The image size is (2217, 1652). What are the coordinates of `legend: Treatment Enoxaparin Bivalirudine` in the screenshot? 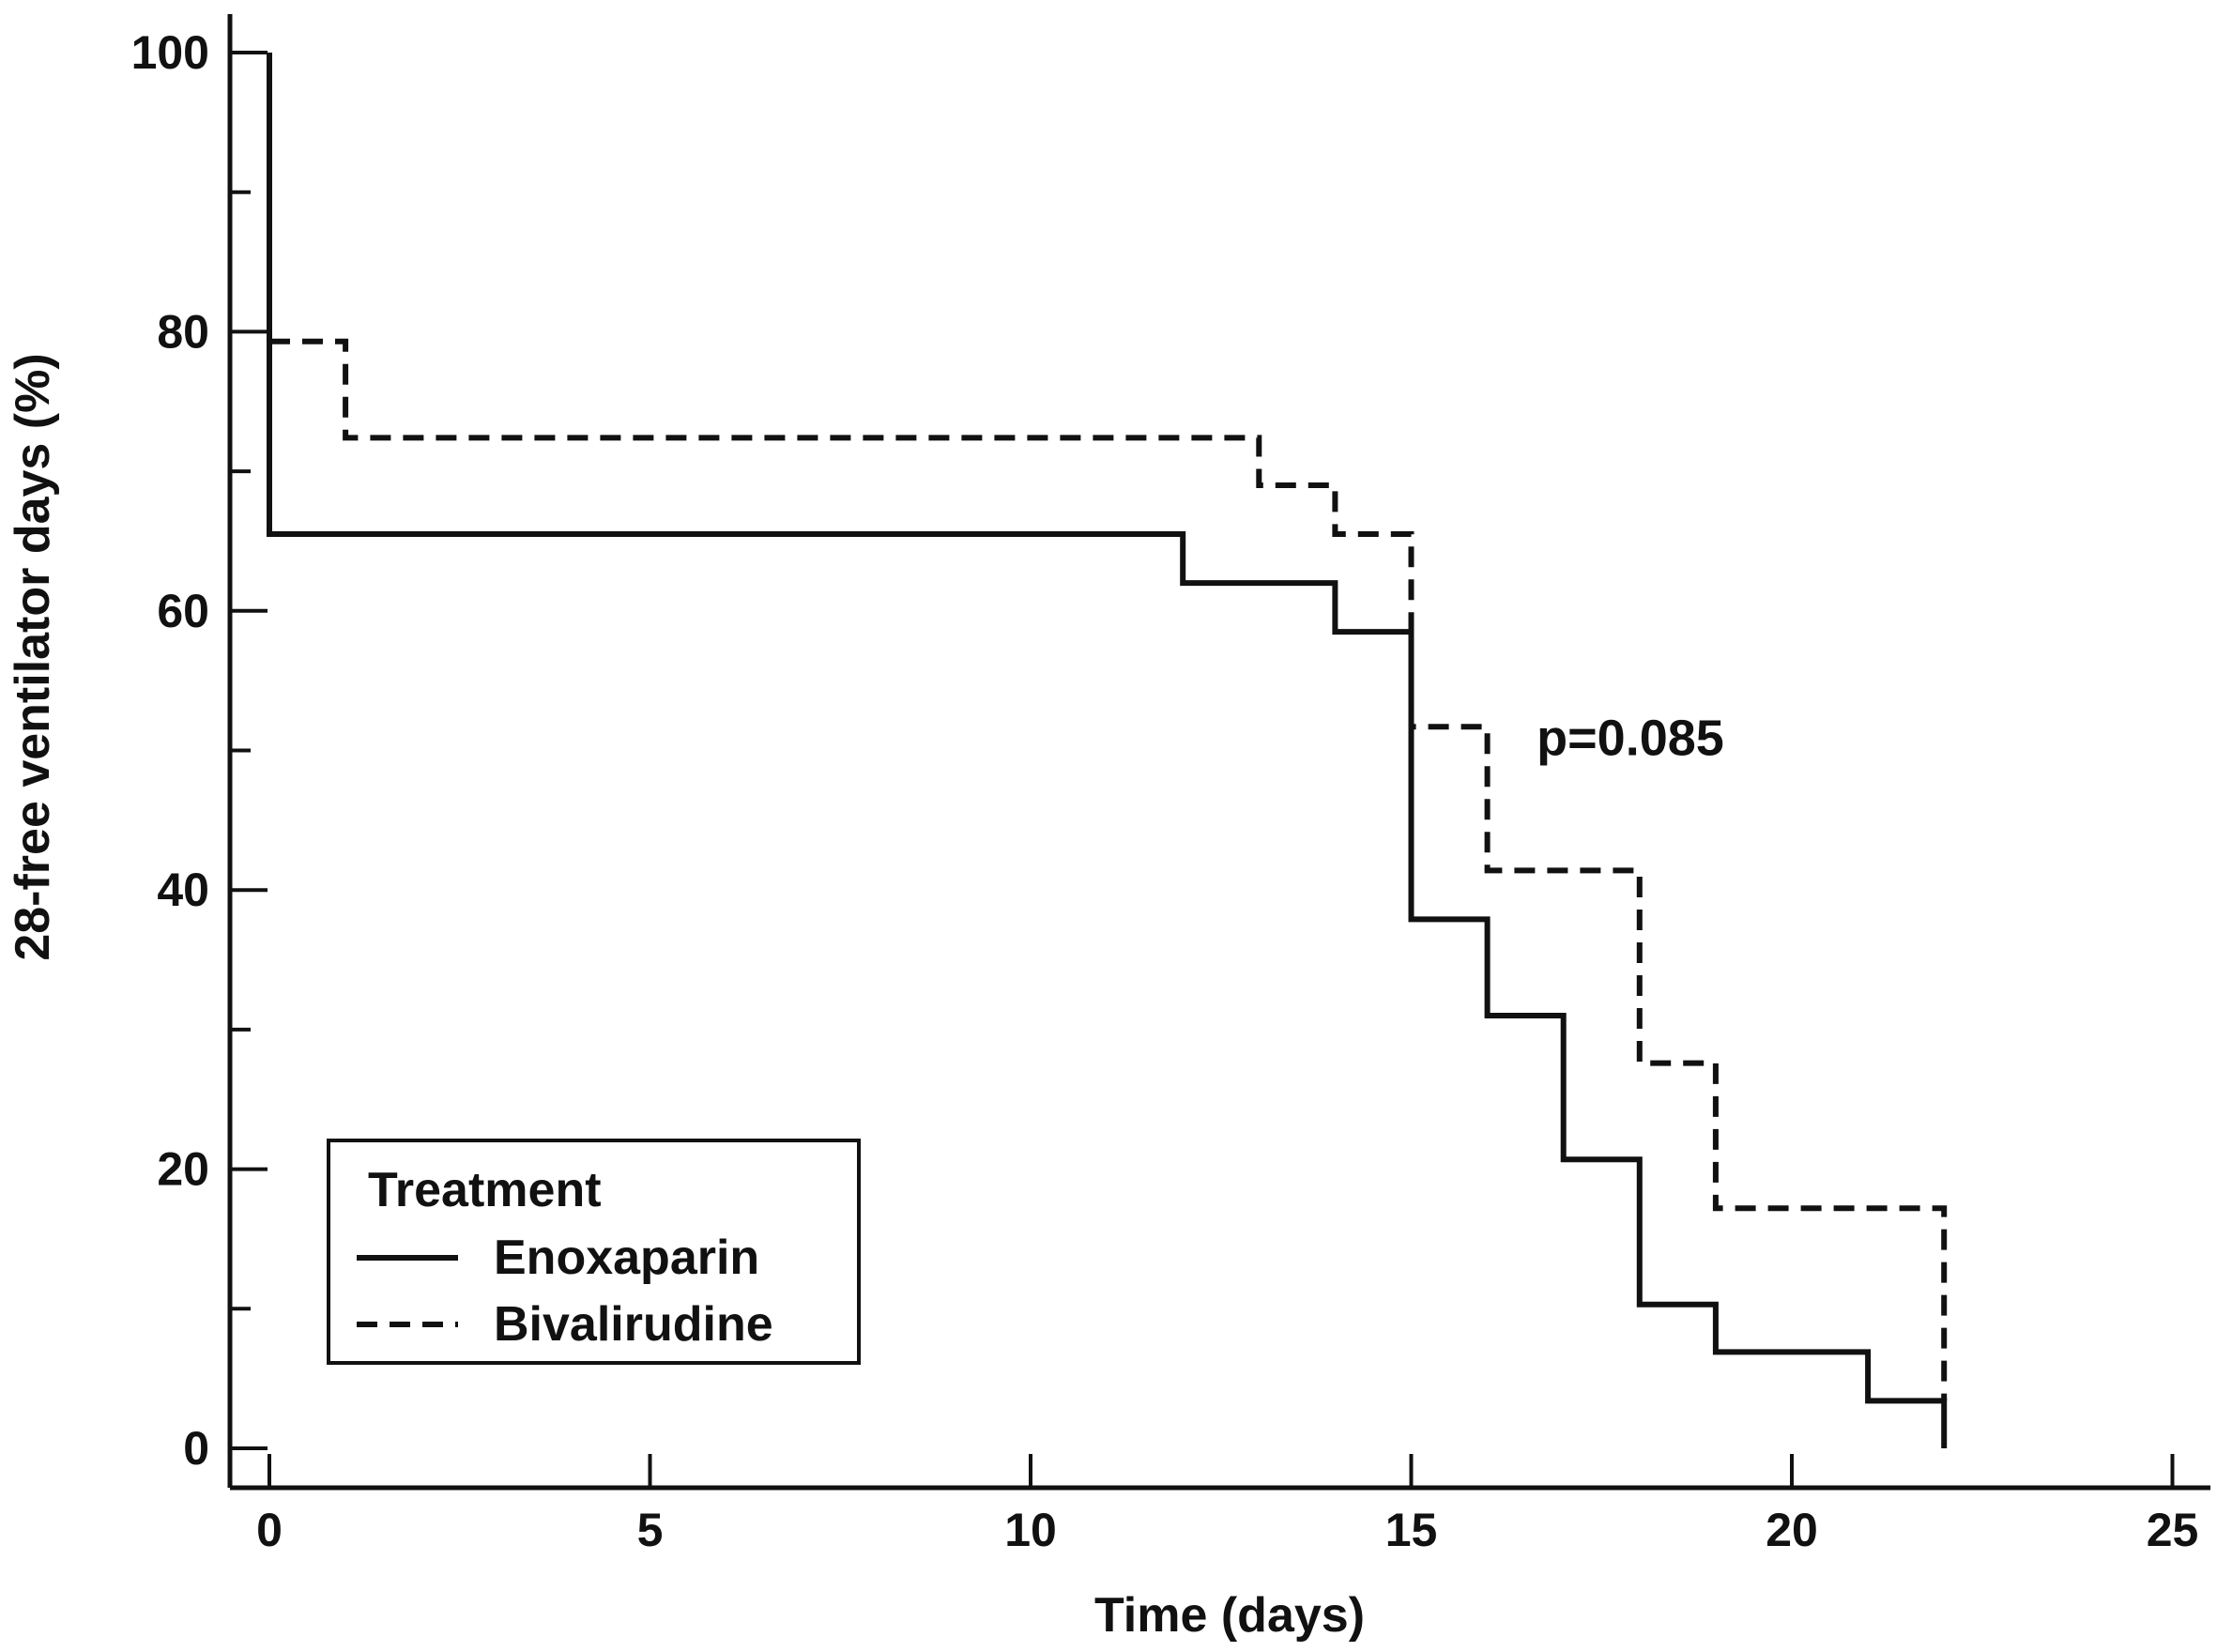 It's located at (594, 1252).